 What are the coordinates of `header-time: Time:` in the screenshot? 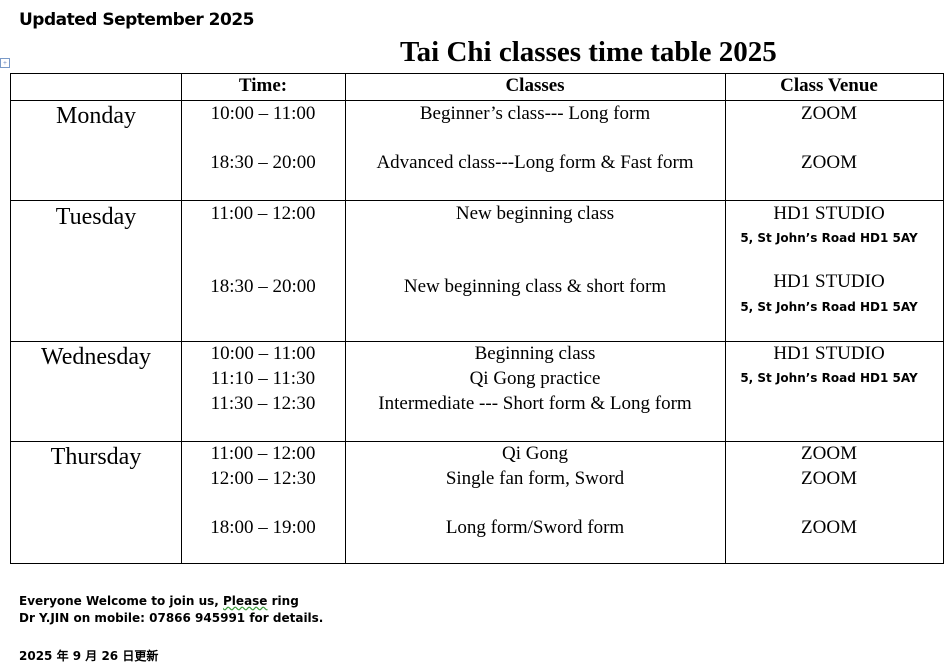 It's located at (263, 85).